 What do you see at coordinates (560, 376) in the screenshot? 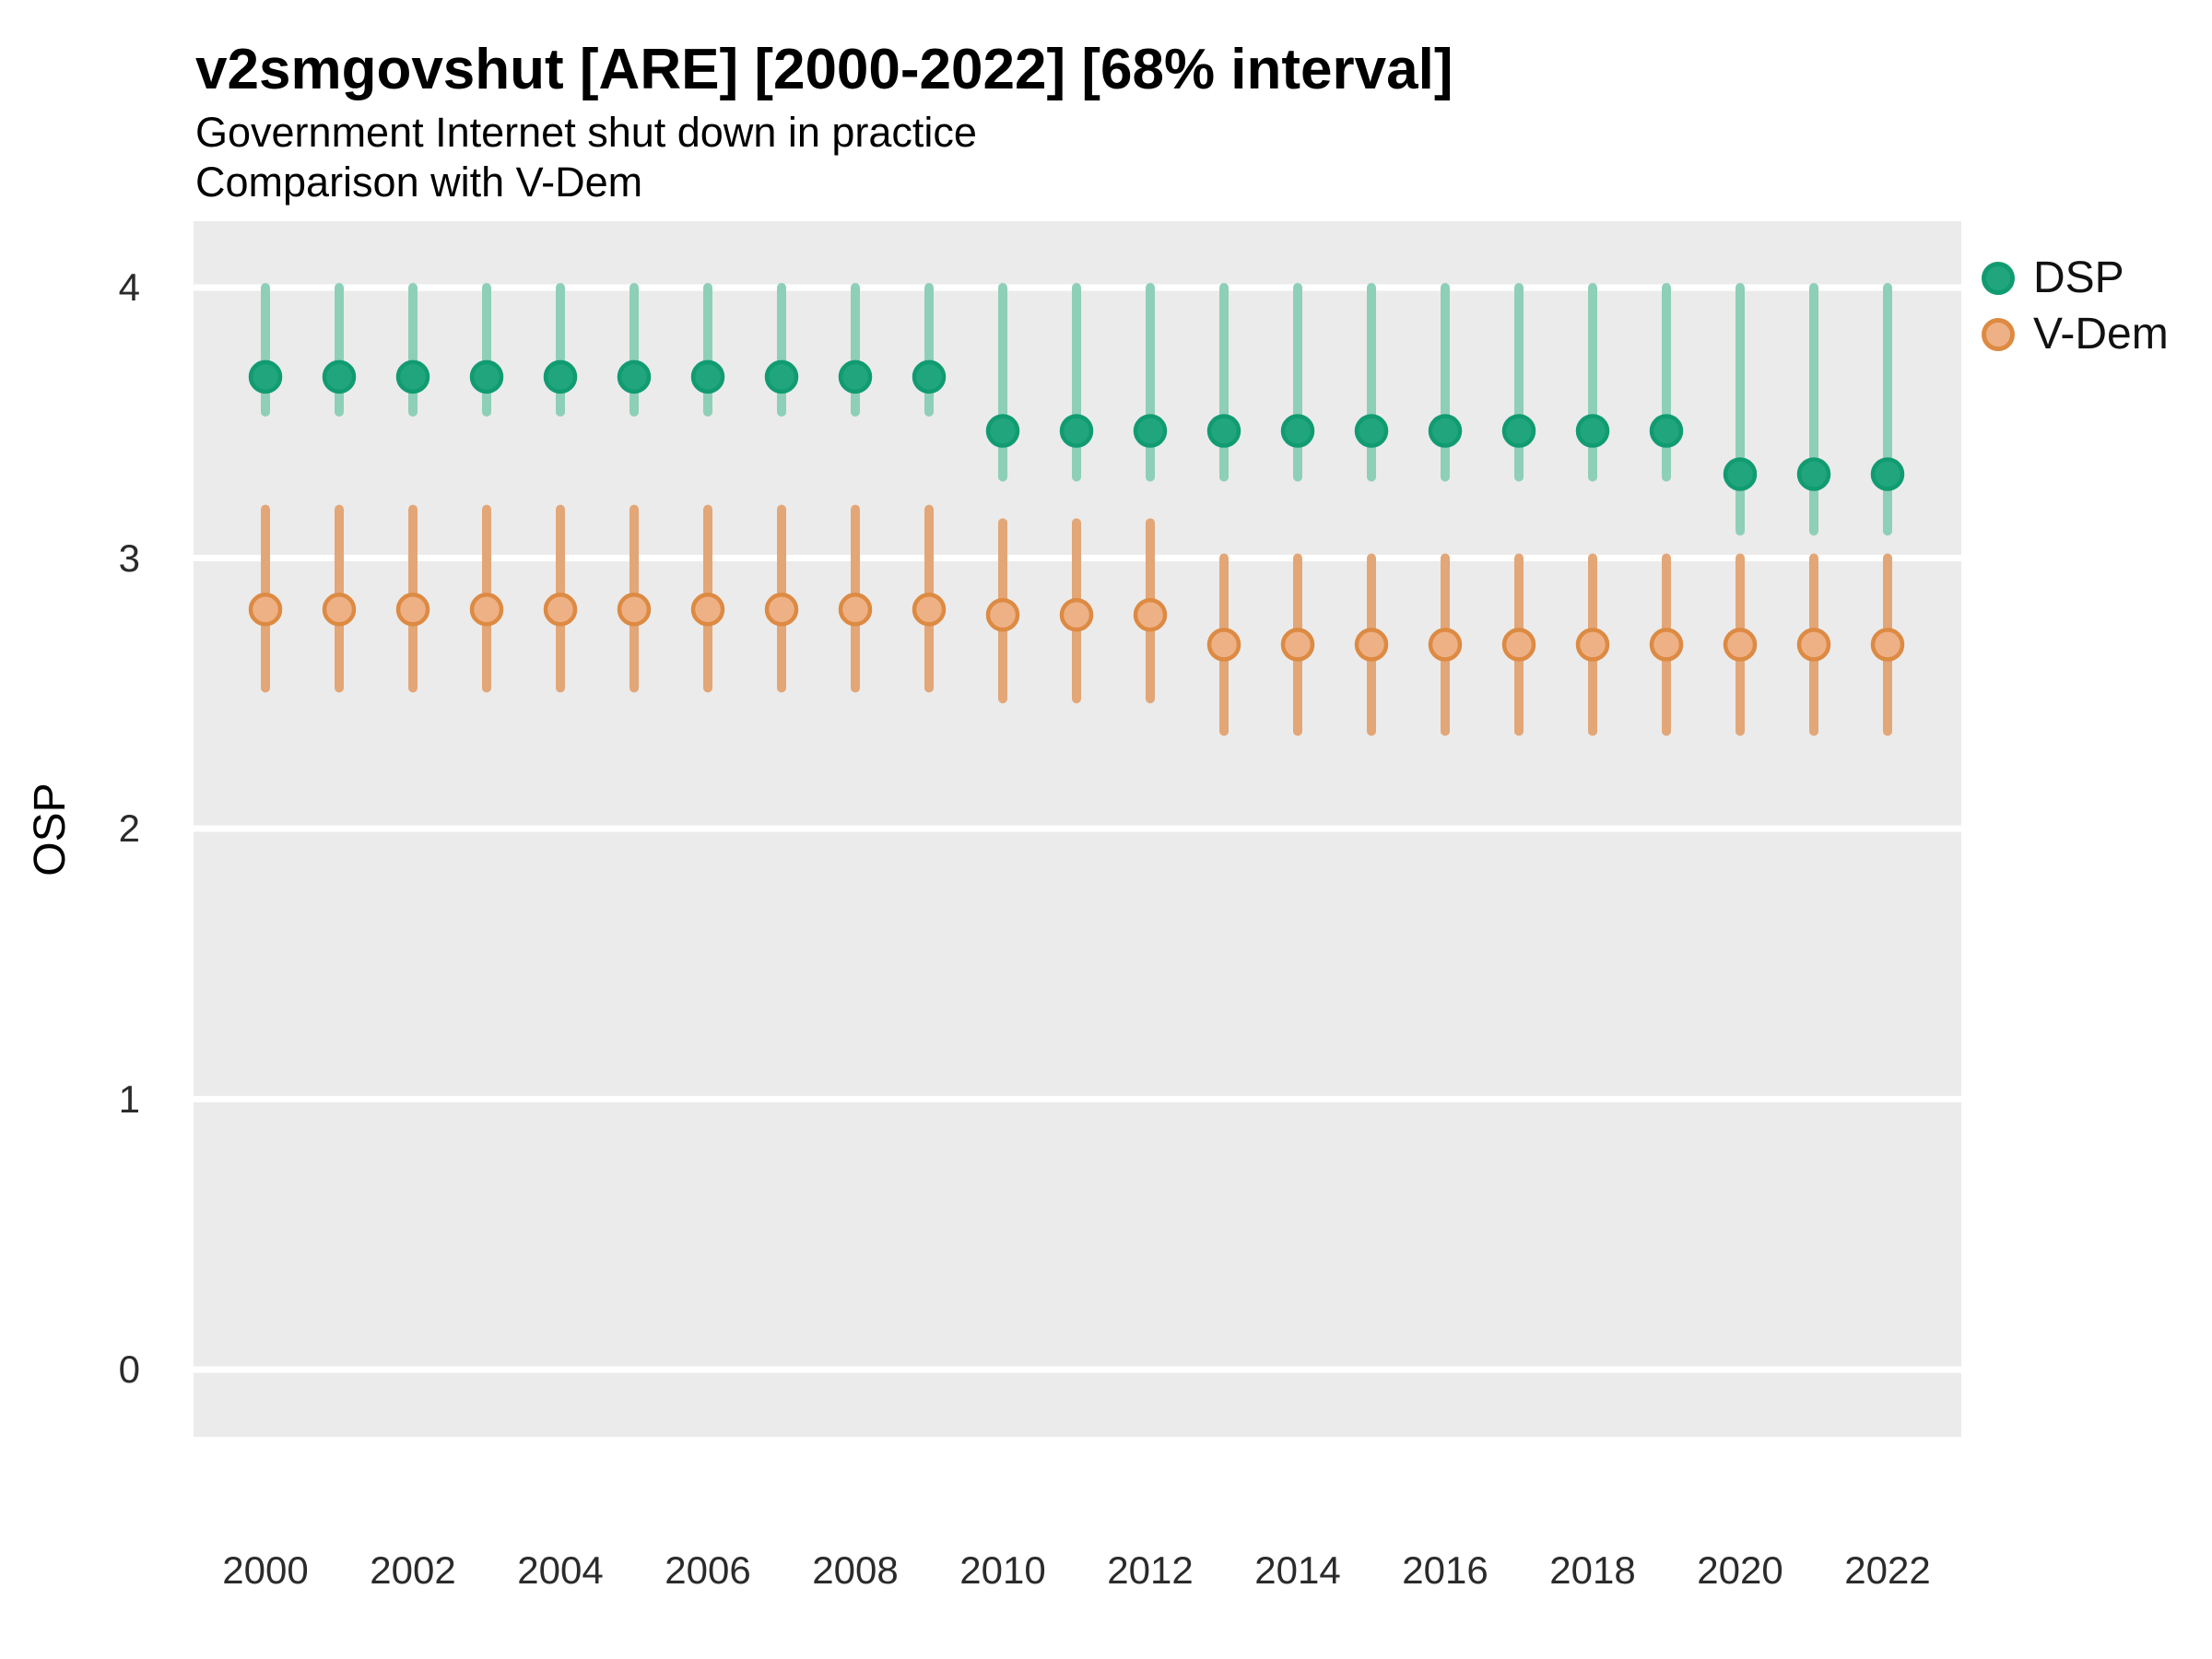
I see `dsp-point-2004` at bounding box center [560, 376].